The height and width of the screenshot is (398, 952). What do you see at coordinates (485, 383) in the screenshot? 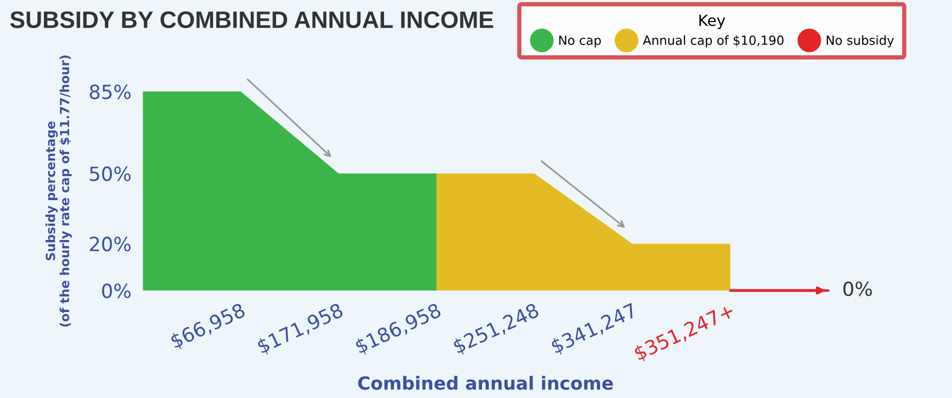
I see `x-axis-title: Combined annual income` at bounding box center [485, 383].